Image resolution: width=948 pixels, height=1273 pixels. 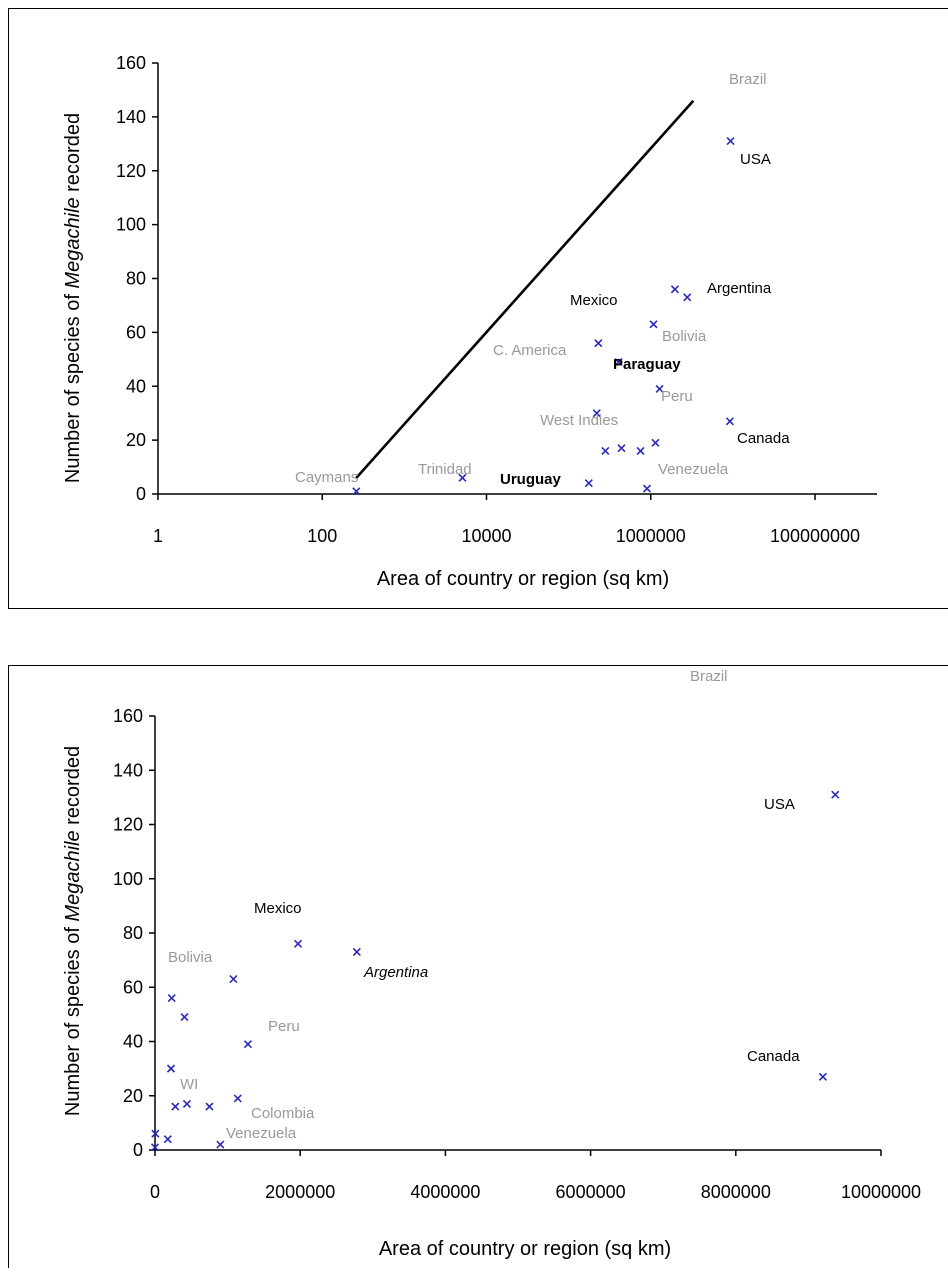 I want to click on point-label: Paraguay, so click(x=647, y=364).